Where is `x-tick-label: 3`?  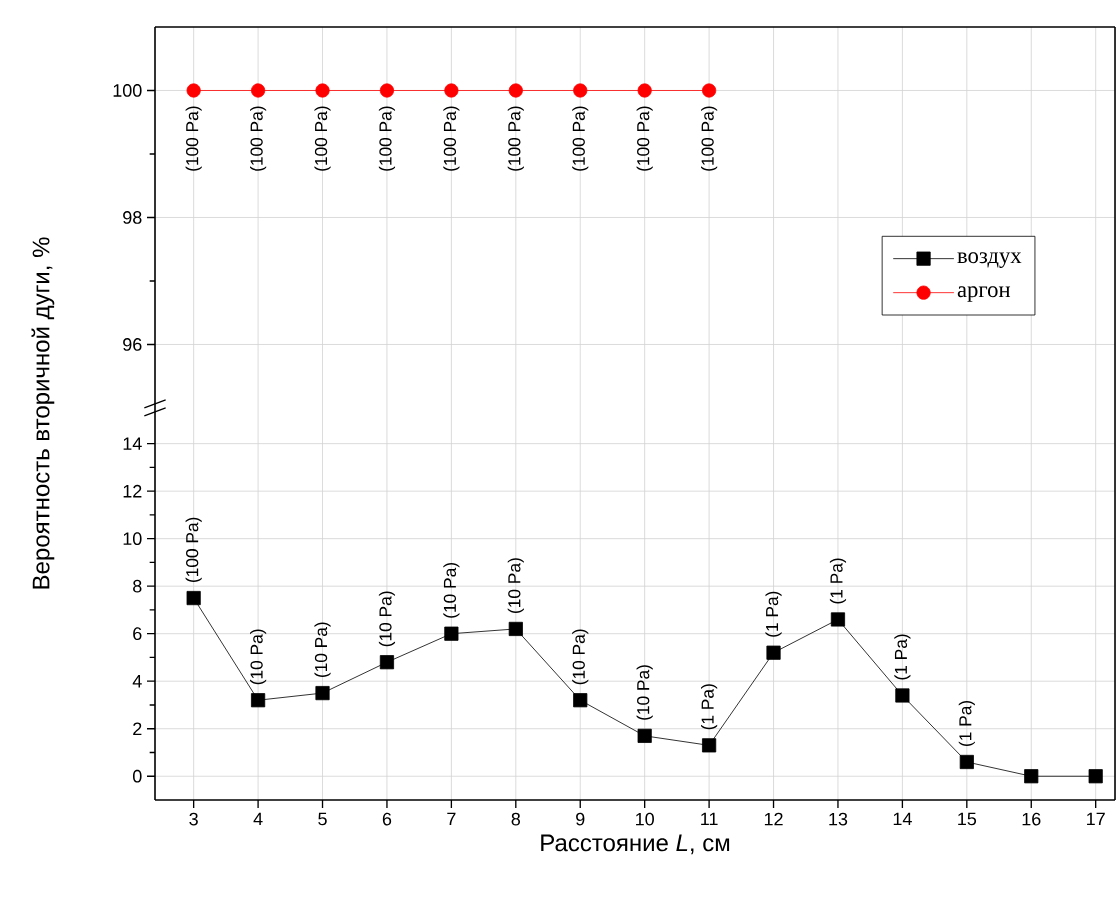 x-tick-label: 3 is located at coordinates (193, 819).